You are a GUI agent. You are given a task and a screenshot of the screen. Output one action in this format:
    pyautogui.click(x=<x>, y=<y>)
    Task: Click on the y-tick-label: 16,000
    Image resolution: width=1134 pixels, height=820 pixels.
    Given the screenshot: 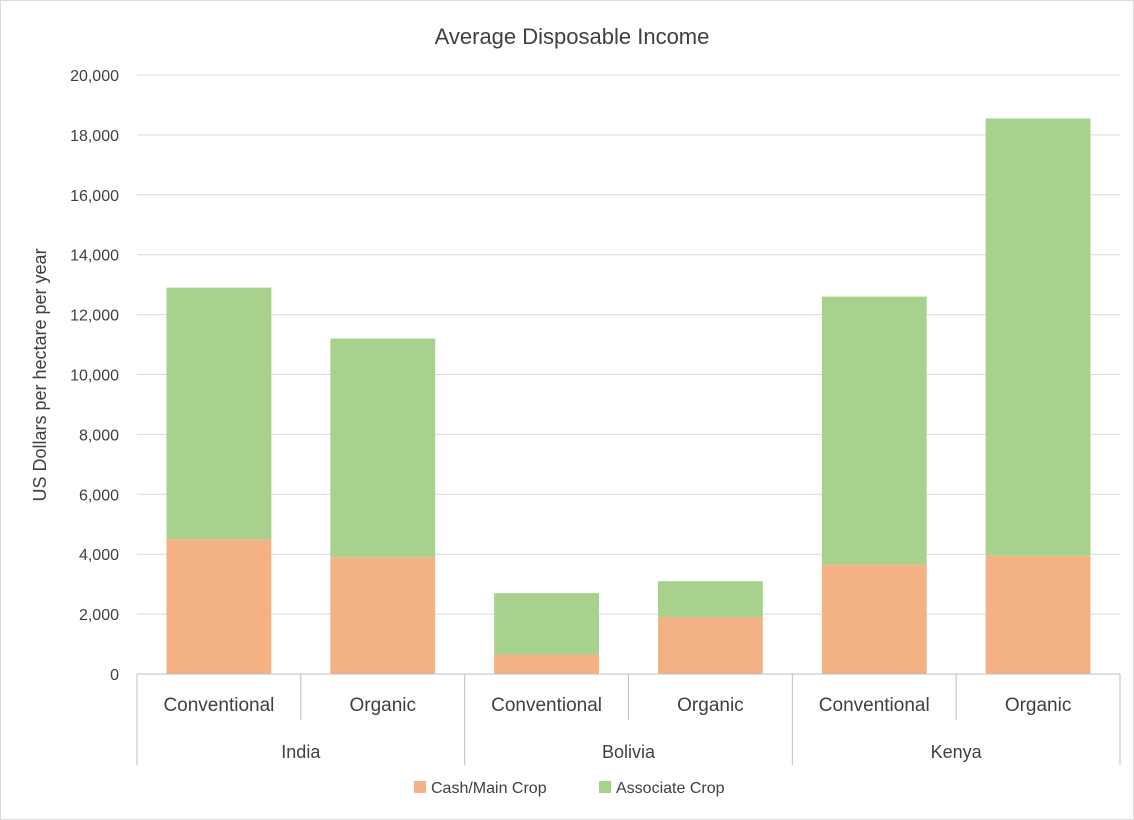 What is the action you would take?
    pyautogui.click(x=94, y=196)
    